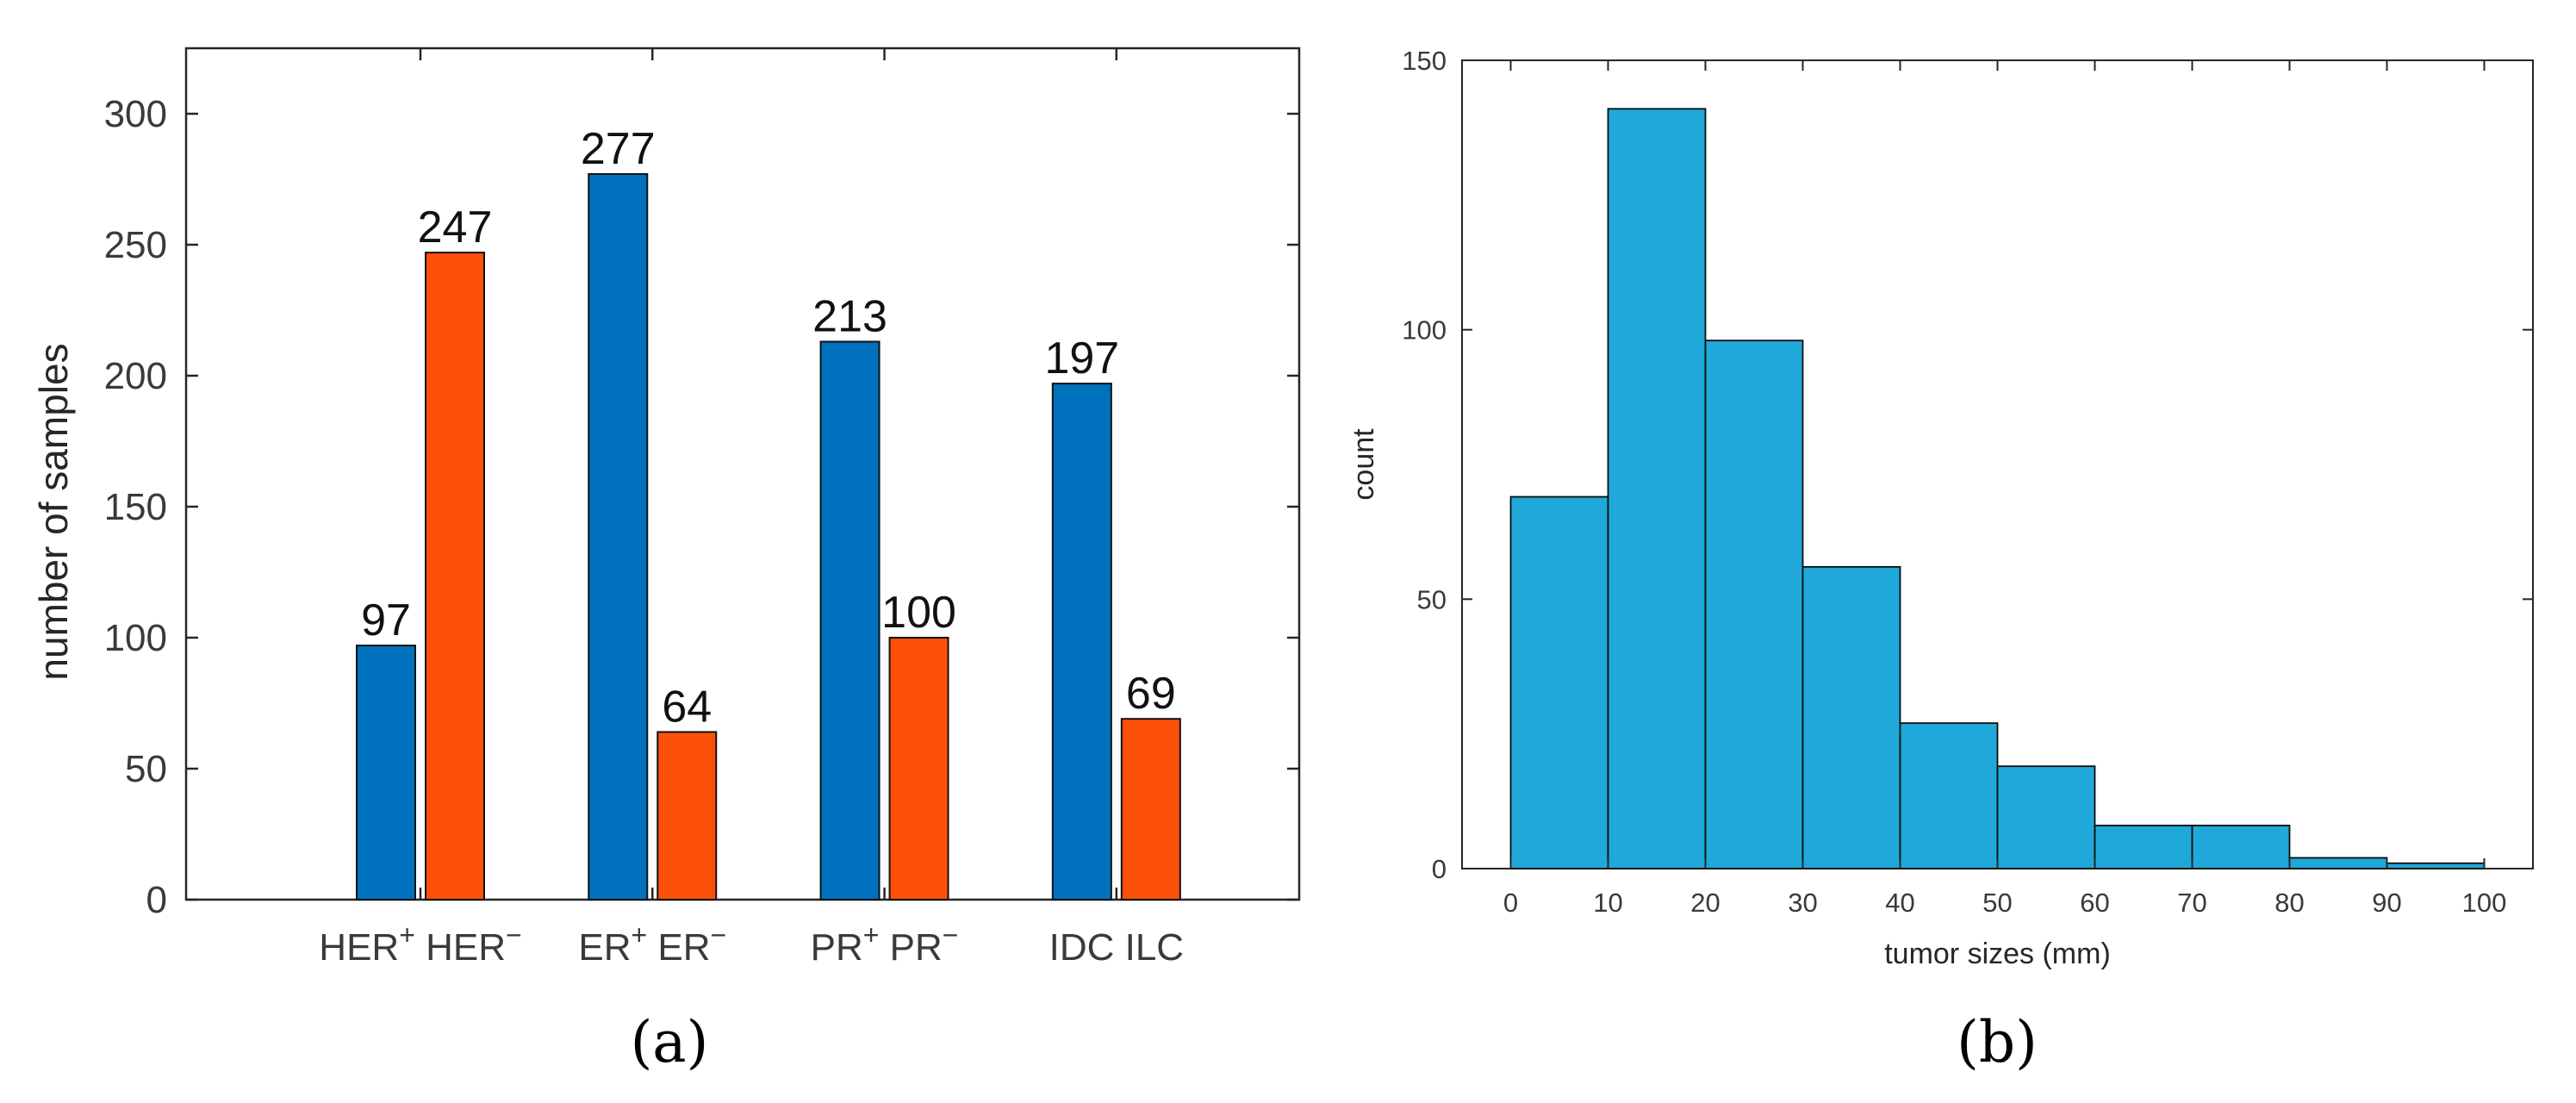 The height and width of the screenshot is (1103, 2576). I want to click on x-tick-label-b: 30, so click(1802, 903).